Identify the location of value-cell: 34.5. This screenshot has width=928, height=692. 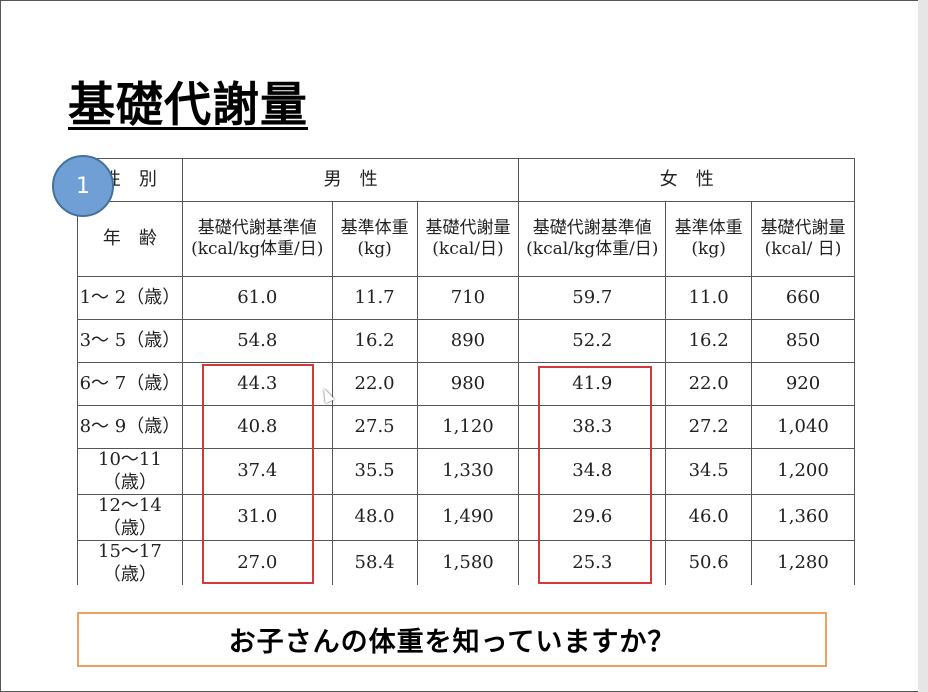
(709, 471).